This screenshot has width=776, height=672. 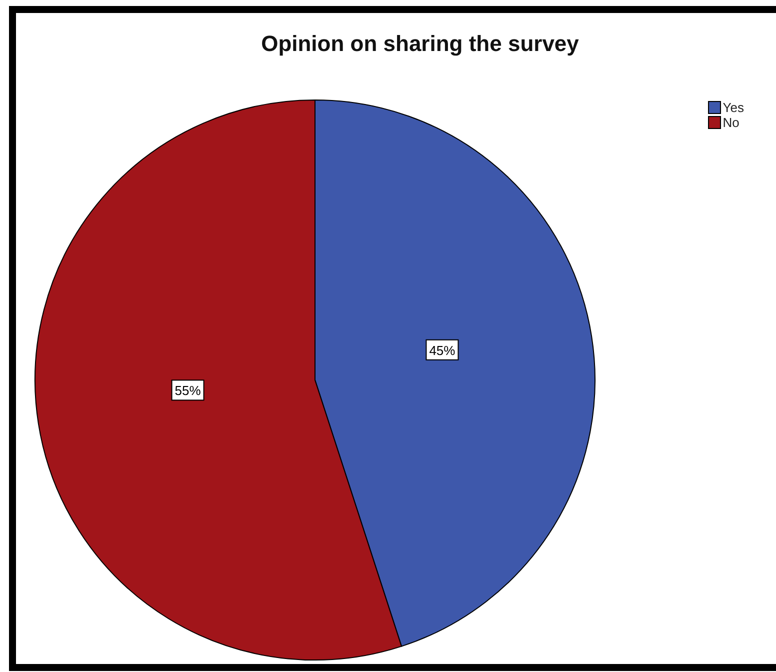 What do you see at coordinates (442, 350) in the screenshot?
I see `data-label: 45%` at bounding box center [442, 350].